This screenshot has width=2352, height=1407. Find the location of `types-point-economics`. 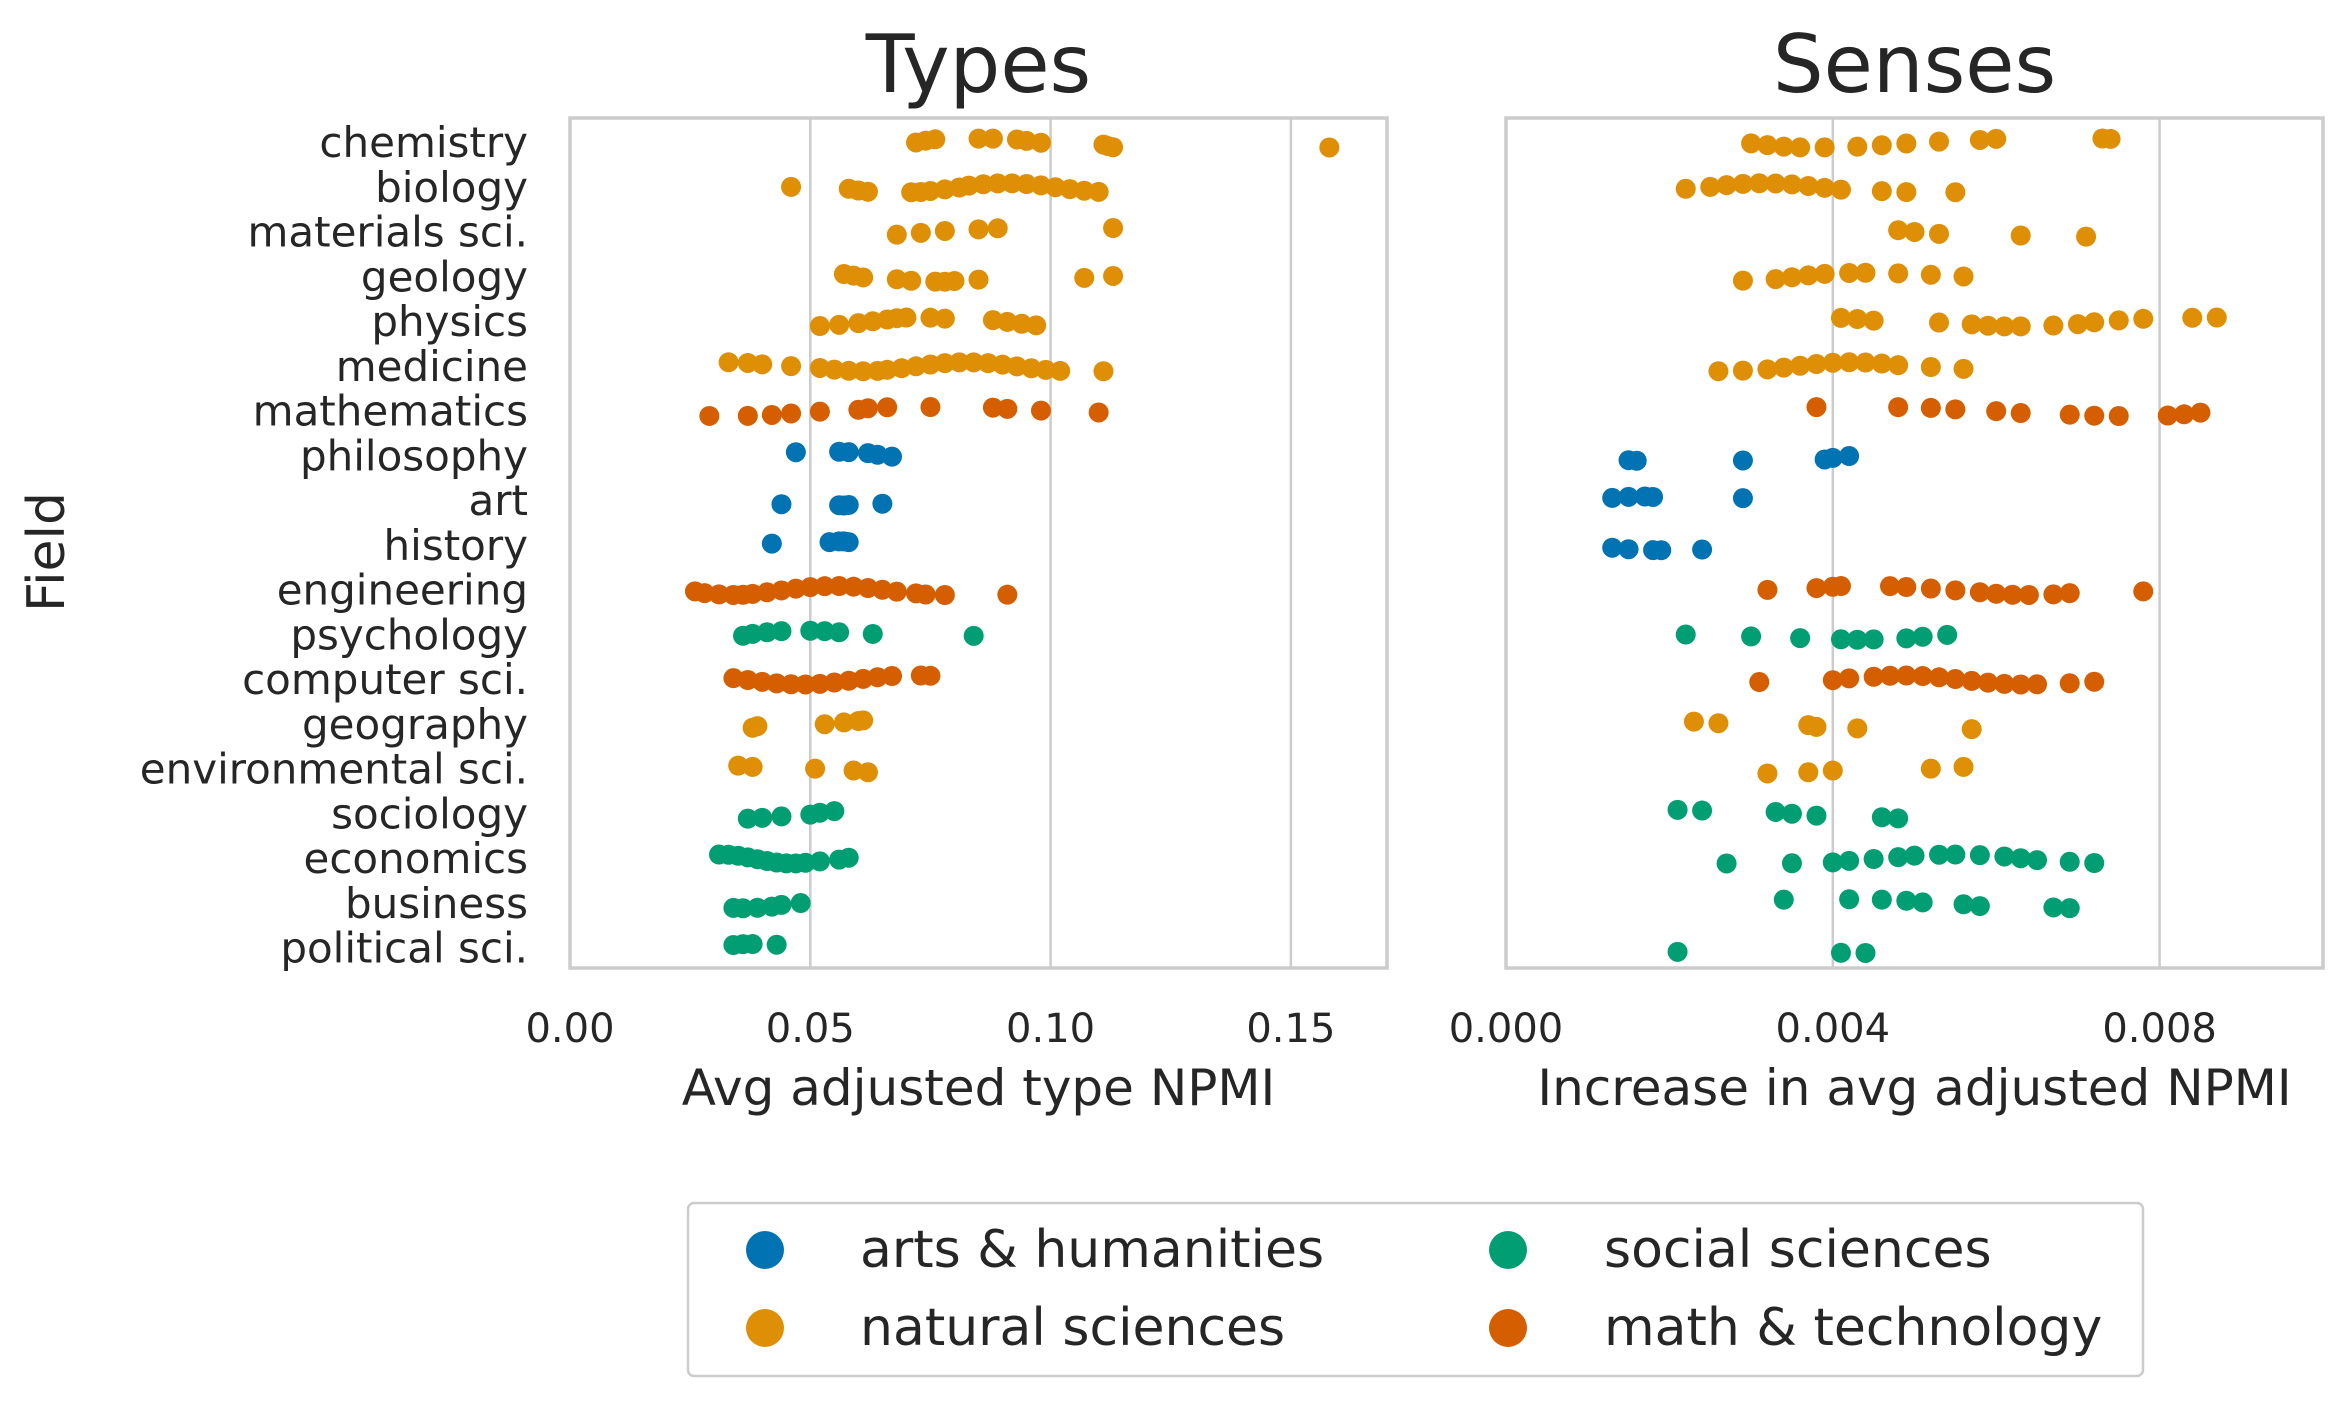

types-point-economics is located at coordinates (819, 861).